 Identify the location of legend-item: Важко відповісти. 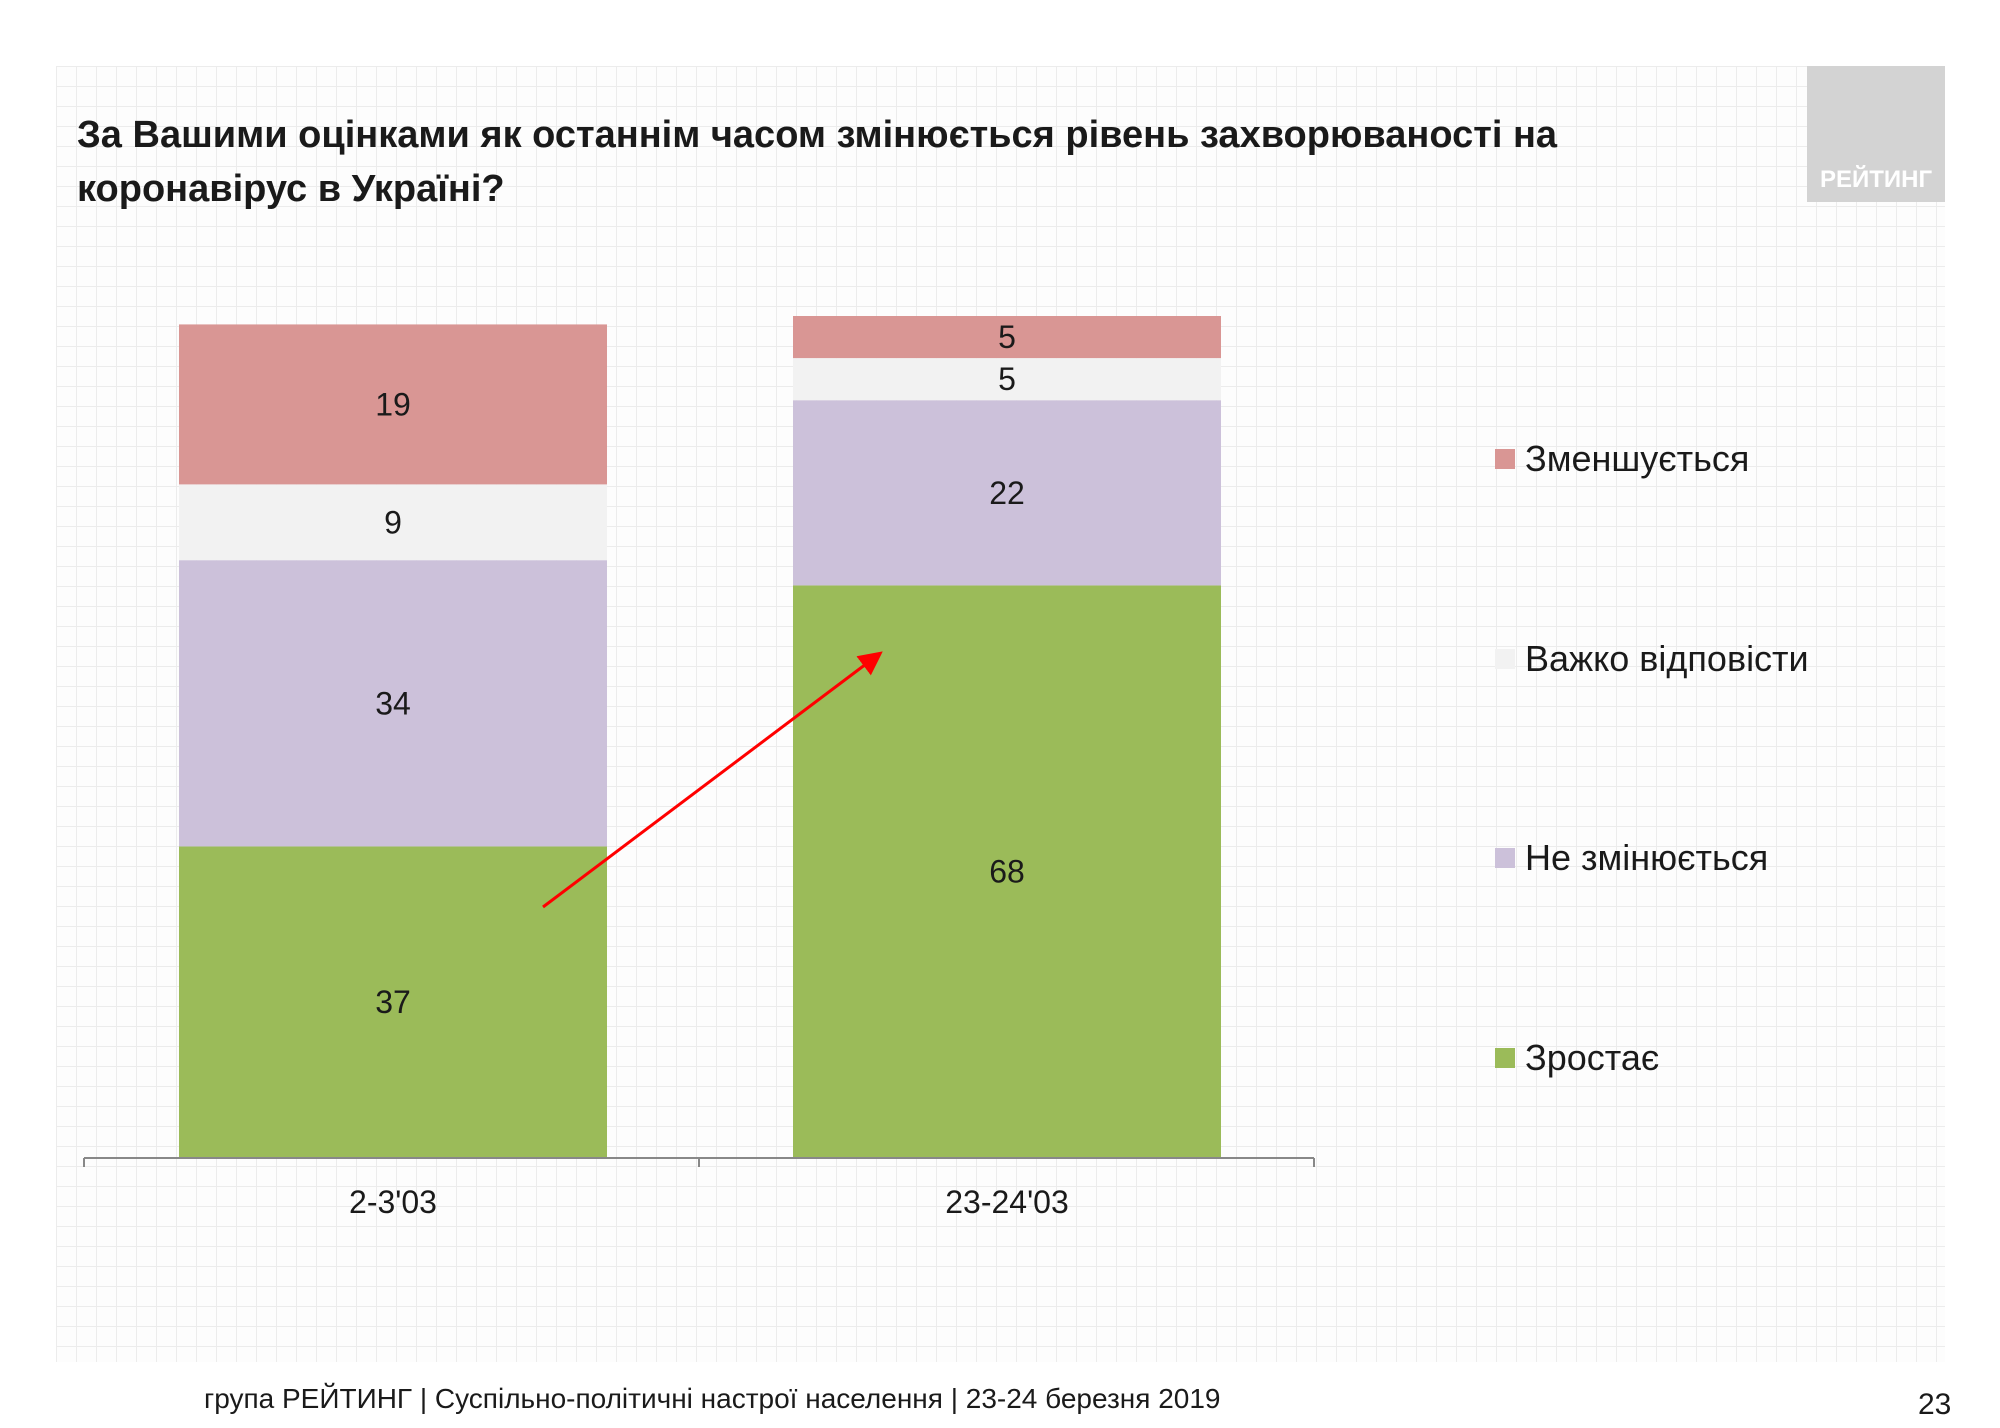
(1652, 659).